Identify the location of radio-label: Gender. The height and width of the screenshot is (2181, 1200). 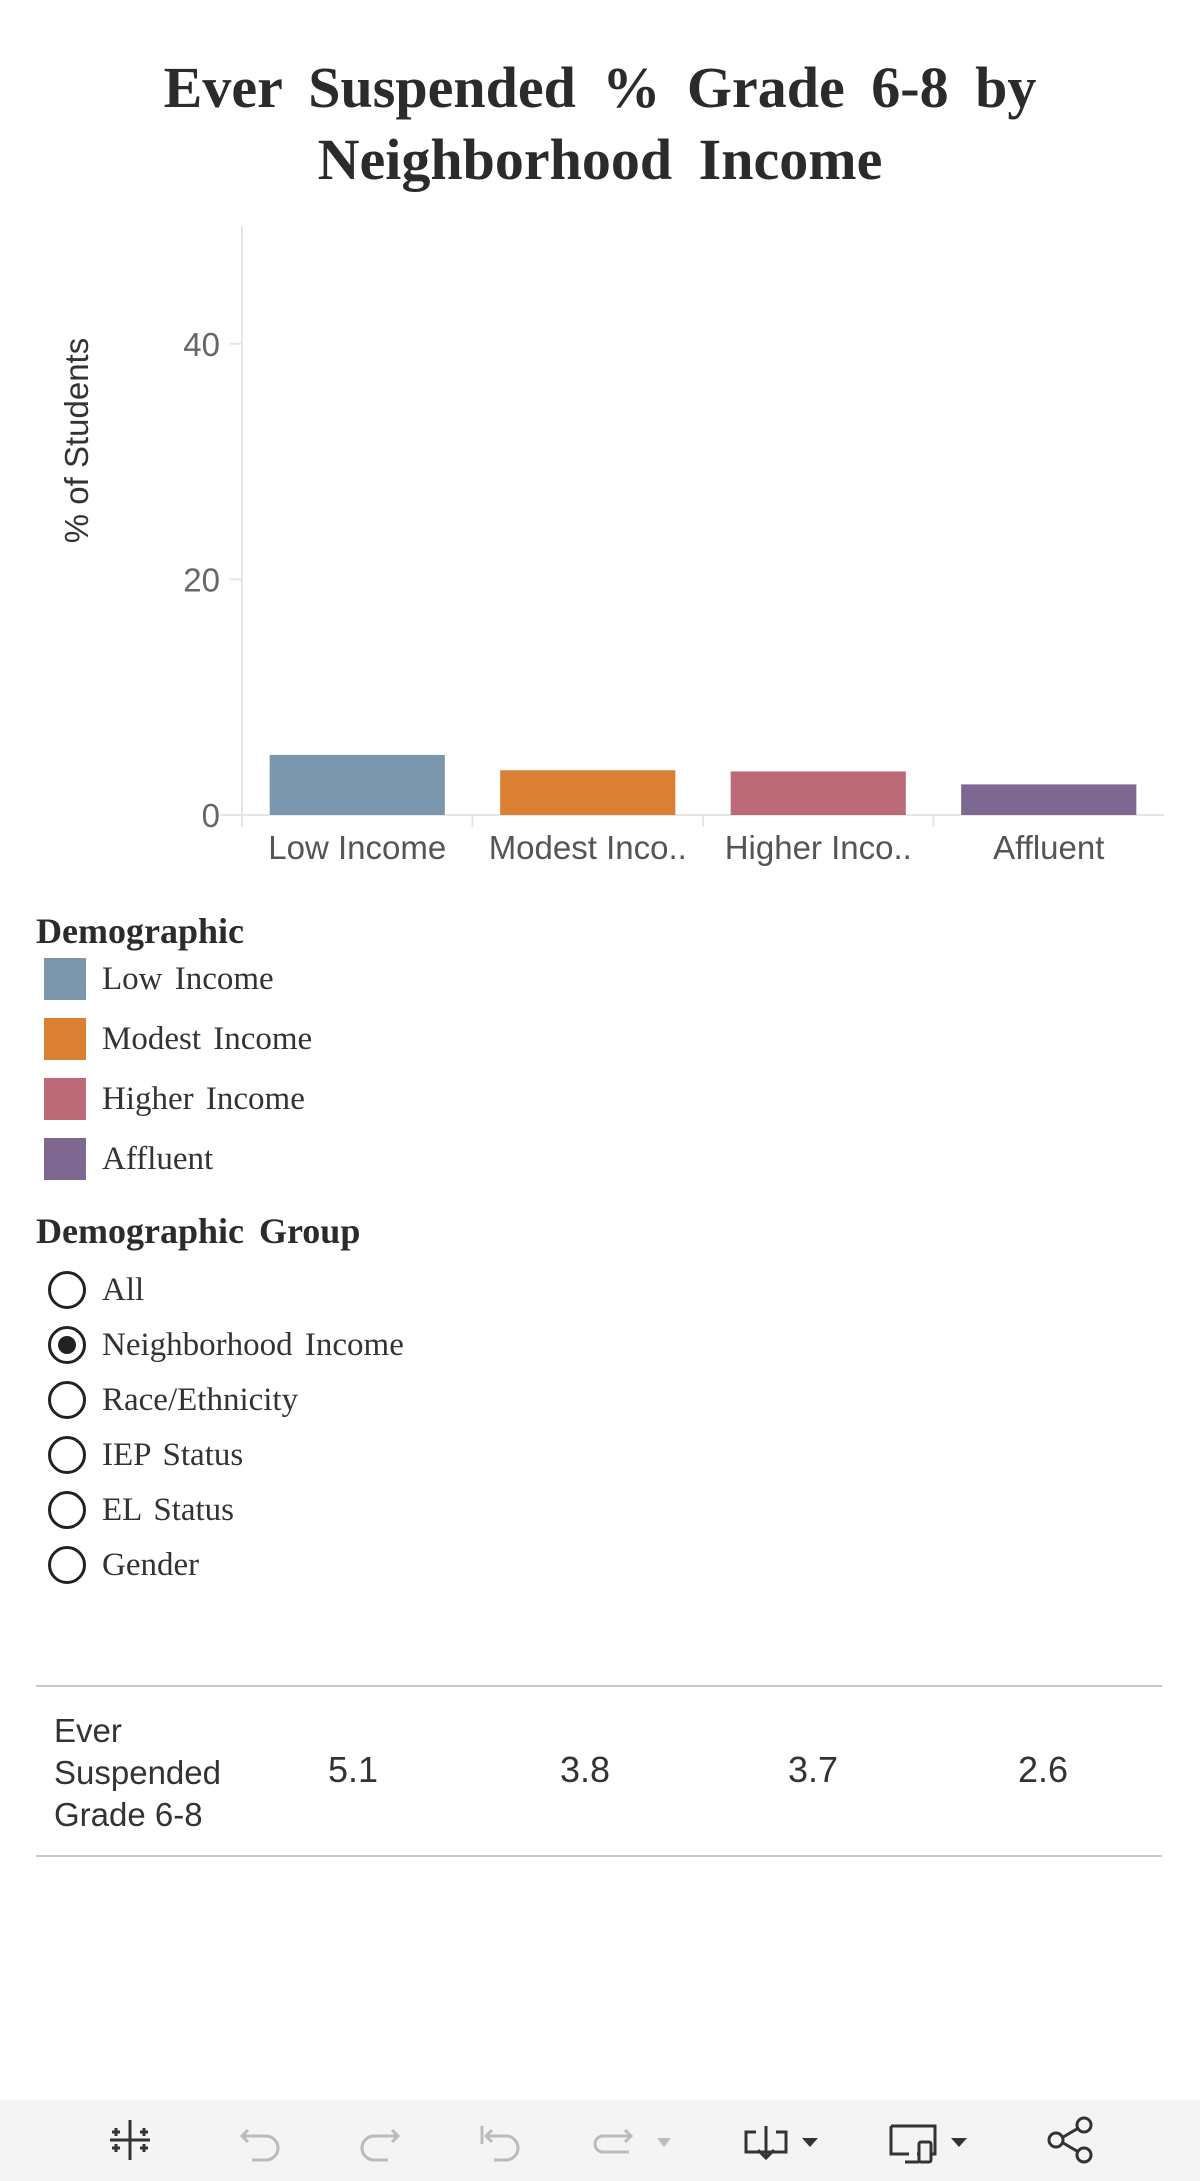
(151, 1564).